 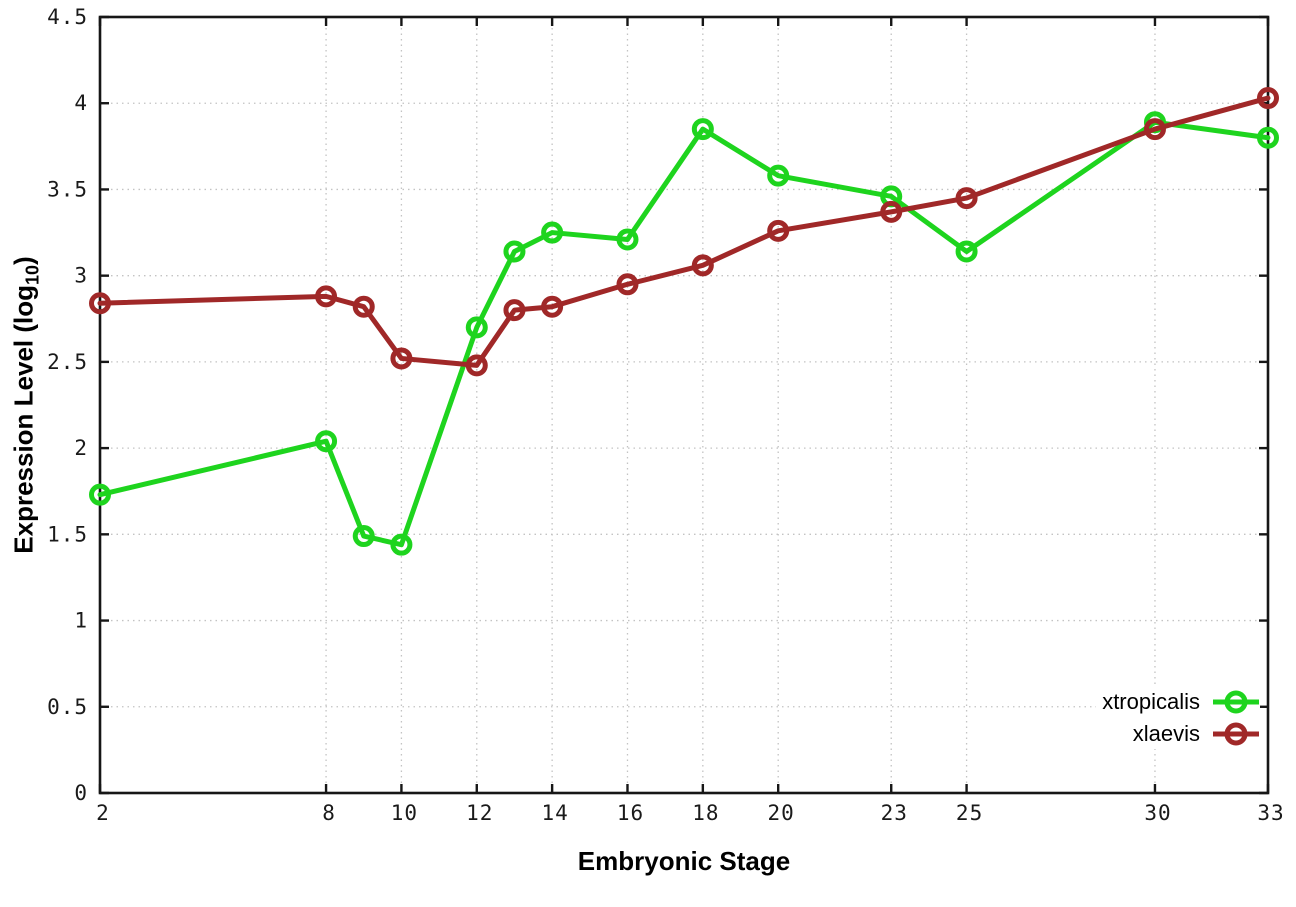 What do you see at coordinates (479, 813) in the screenshot?
I see `svg-text: 12` at bounding box center [479, 813].